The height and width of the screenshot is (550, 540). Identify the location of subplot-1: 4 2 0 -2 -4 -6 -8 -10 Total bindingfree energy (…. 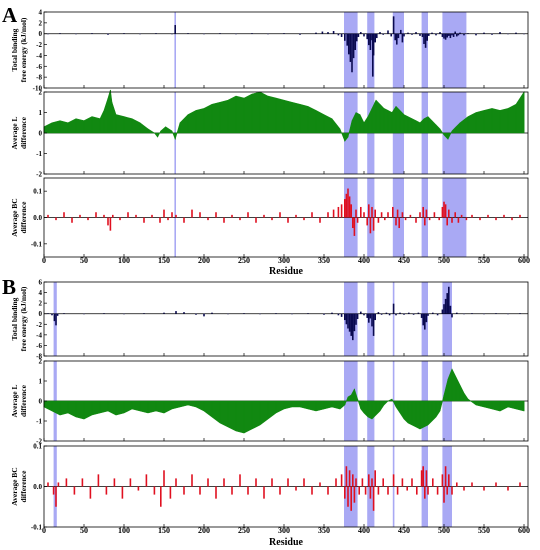
(269, 51).